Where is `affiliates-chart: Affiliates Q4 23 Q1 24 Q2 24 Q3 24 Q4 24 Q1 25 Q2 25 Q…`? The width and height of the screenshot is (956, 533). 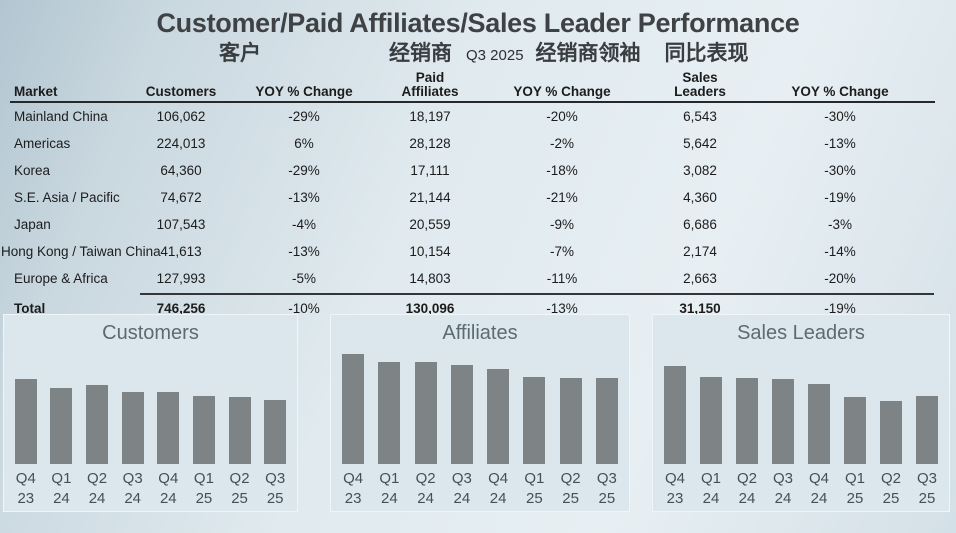
affiliates-chart: Affiliates Q4 23 Q1 24 Q2 24 Q3 24 Q4 24 Q1 25 Q2 25 Q… is located at coordinates (480, 413).